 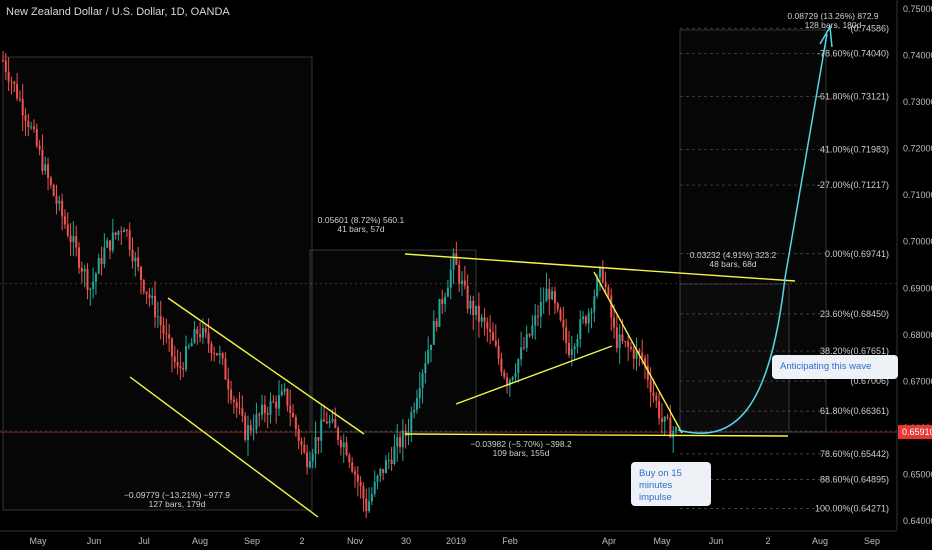 What do you see at coordinates (752, 233) in the screenshot?
I see `projection-curve` at bounding box center [752, 233].